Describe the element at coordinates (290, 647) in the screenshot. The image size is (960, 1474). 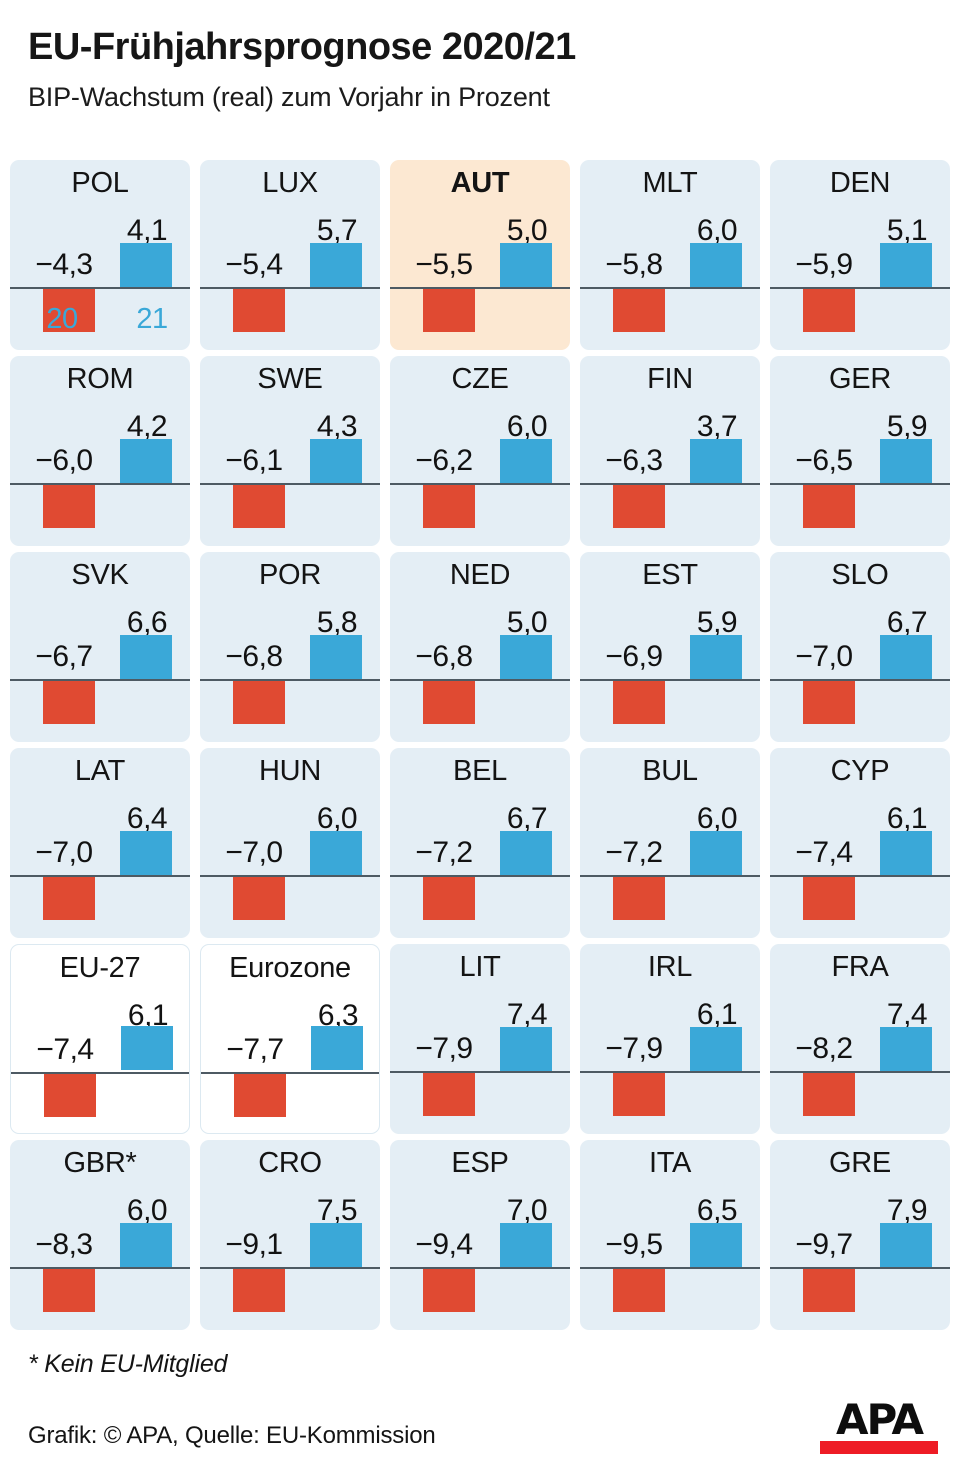
I see `country-card-por: POR 5,8 −6,8` at that location.